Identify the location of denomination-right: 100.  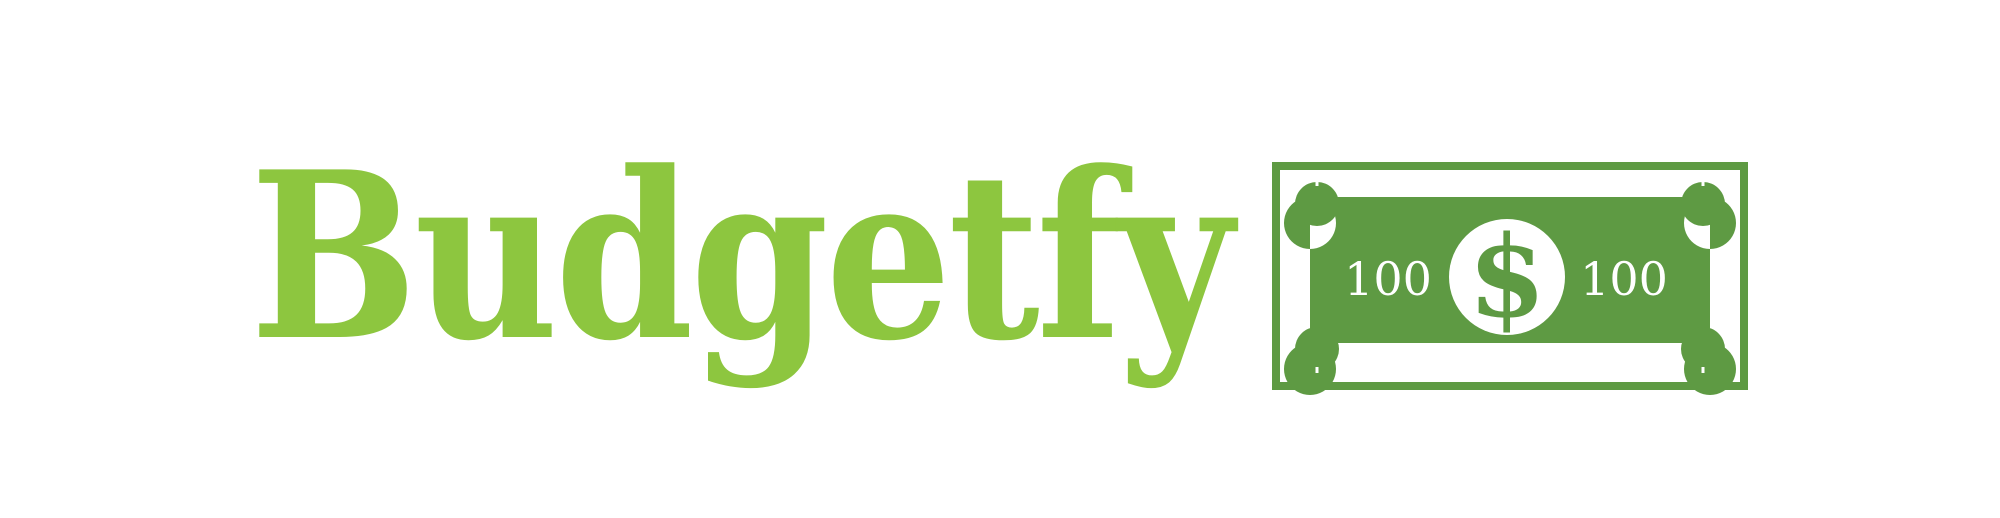
(1624, 279).